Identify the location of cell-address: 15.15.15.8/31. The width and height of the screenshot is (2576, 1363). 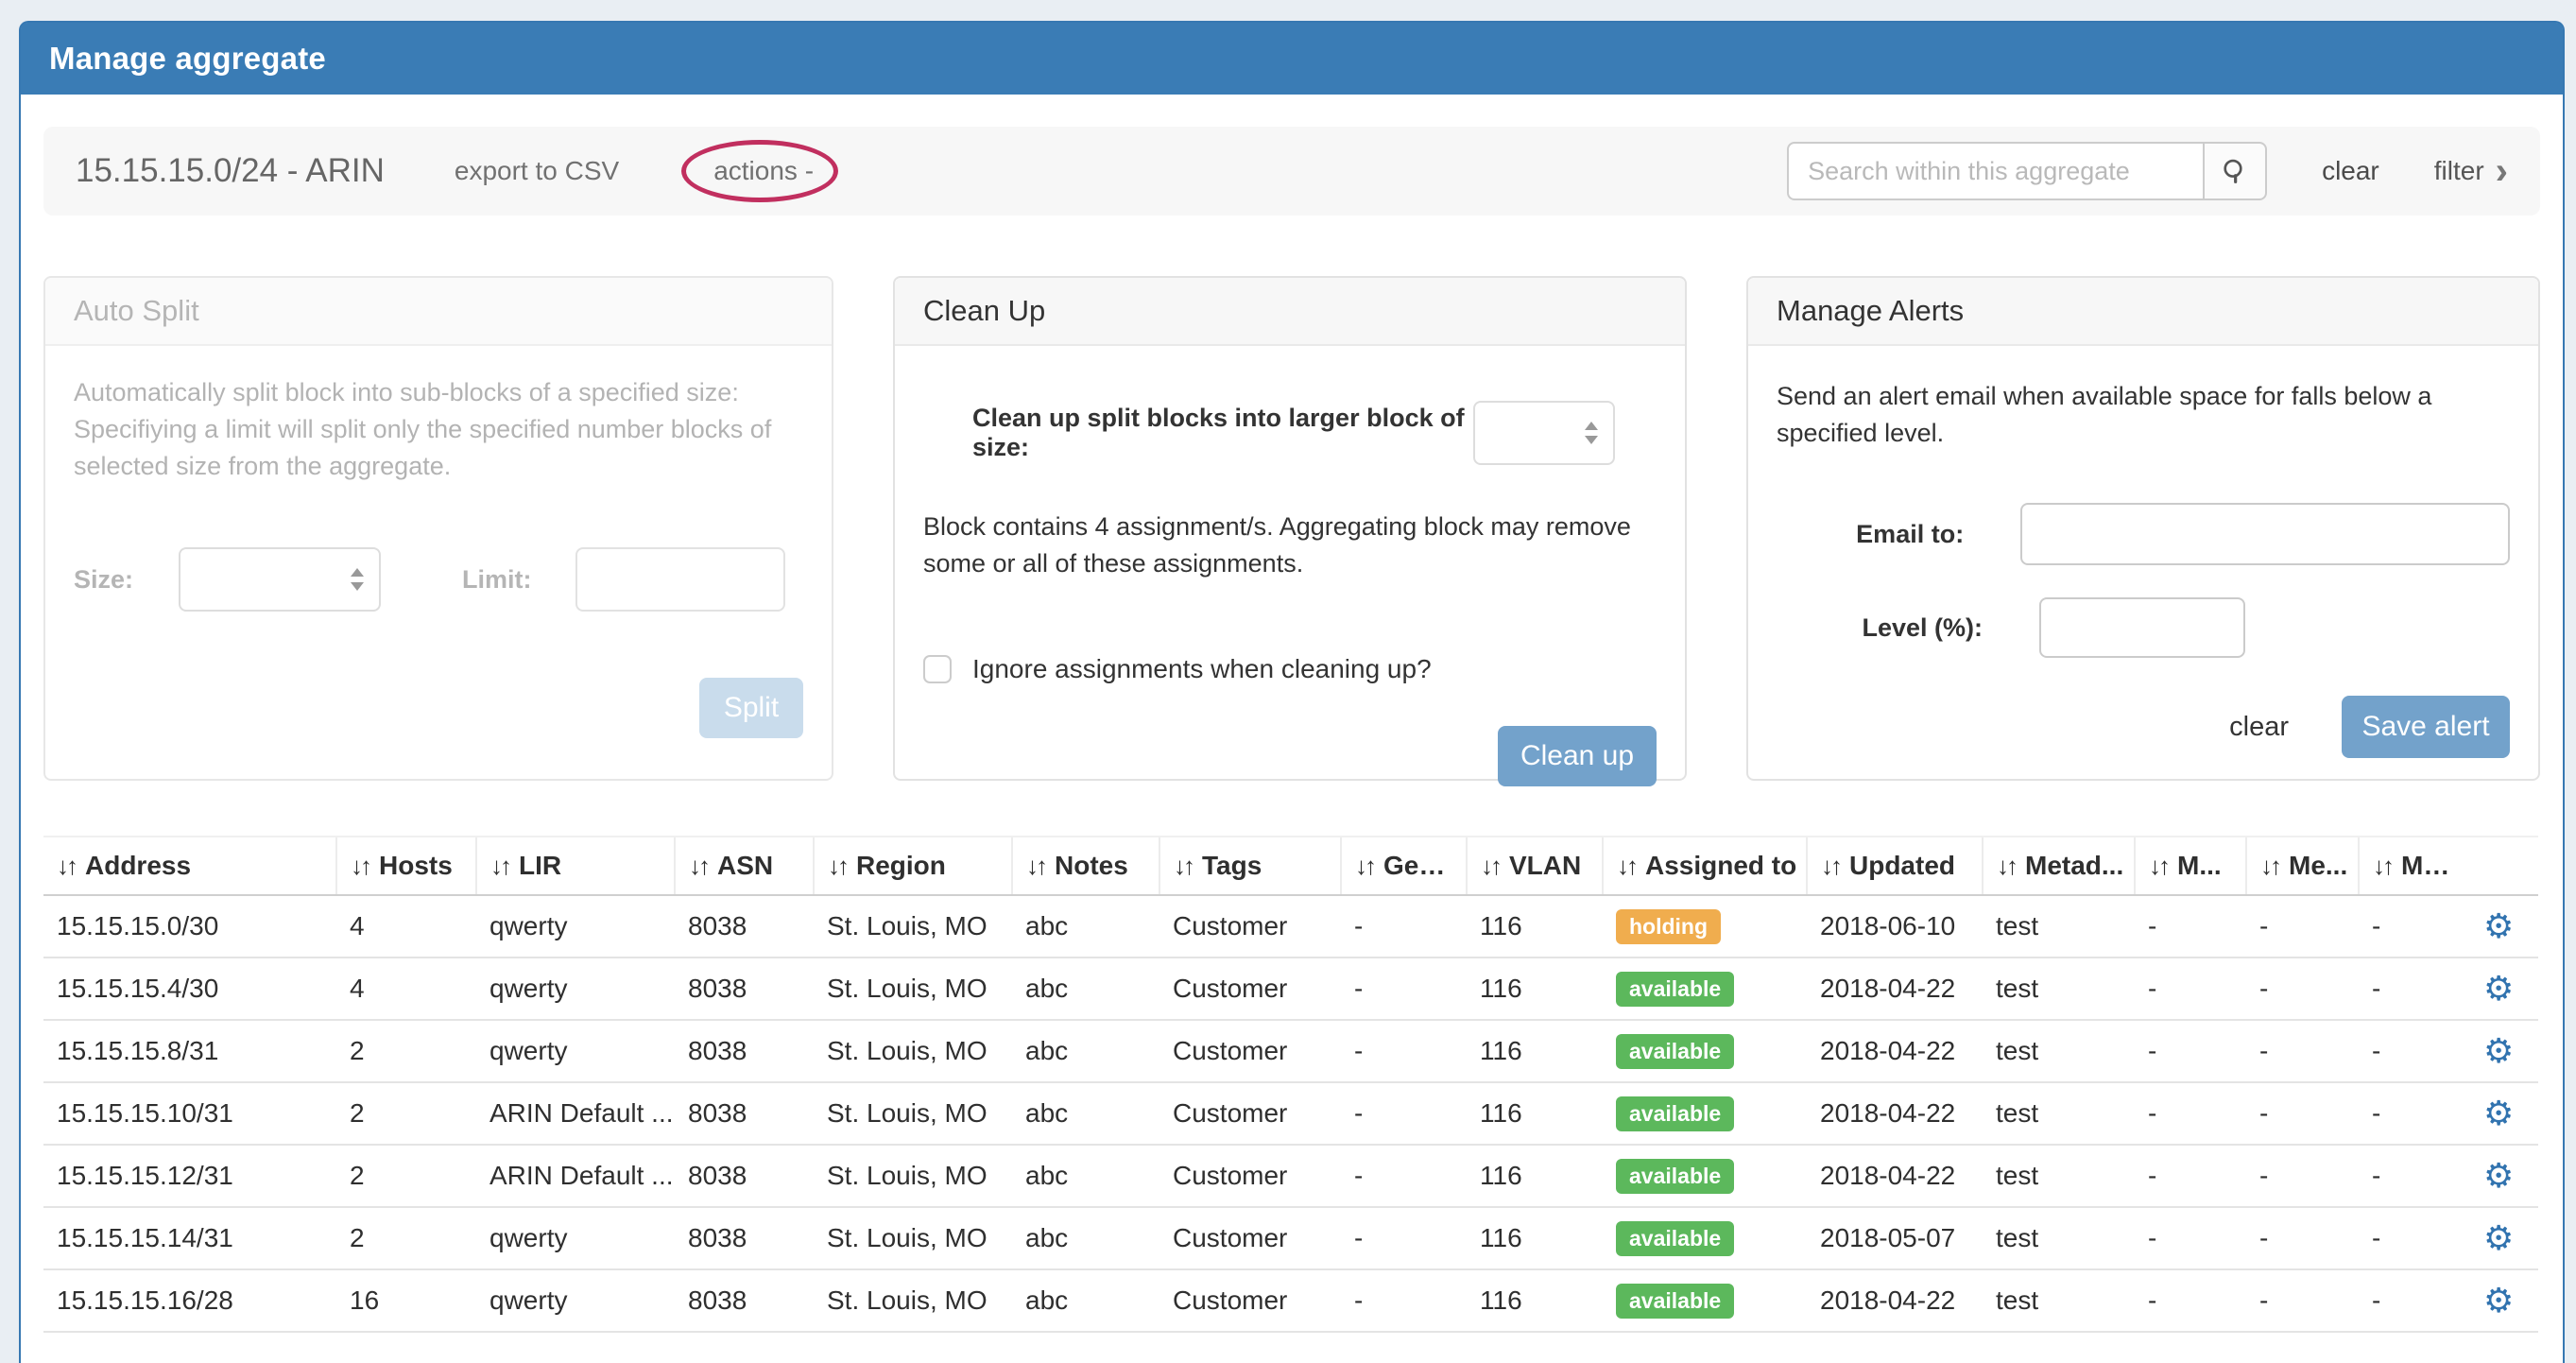
(189, 1052).